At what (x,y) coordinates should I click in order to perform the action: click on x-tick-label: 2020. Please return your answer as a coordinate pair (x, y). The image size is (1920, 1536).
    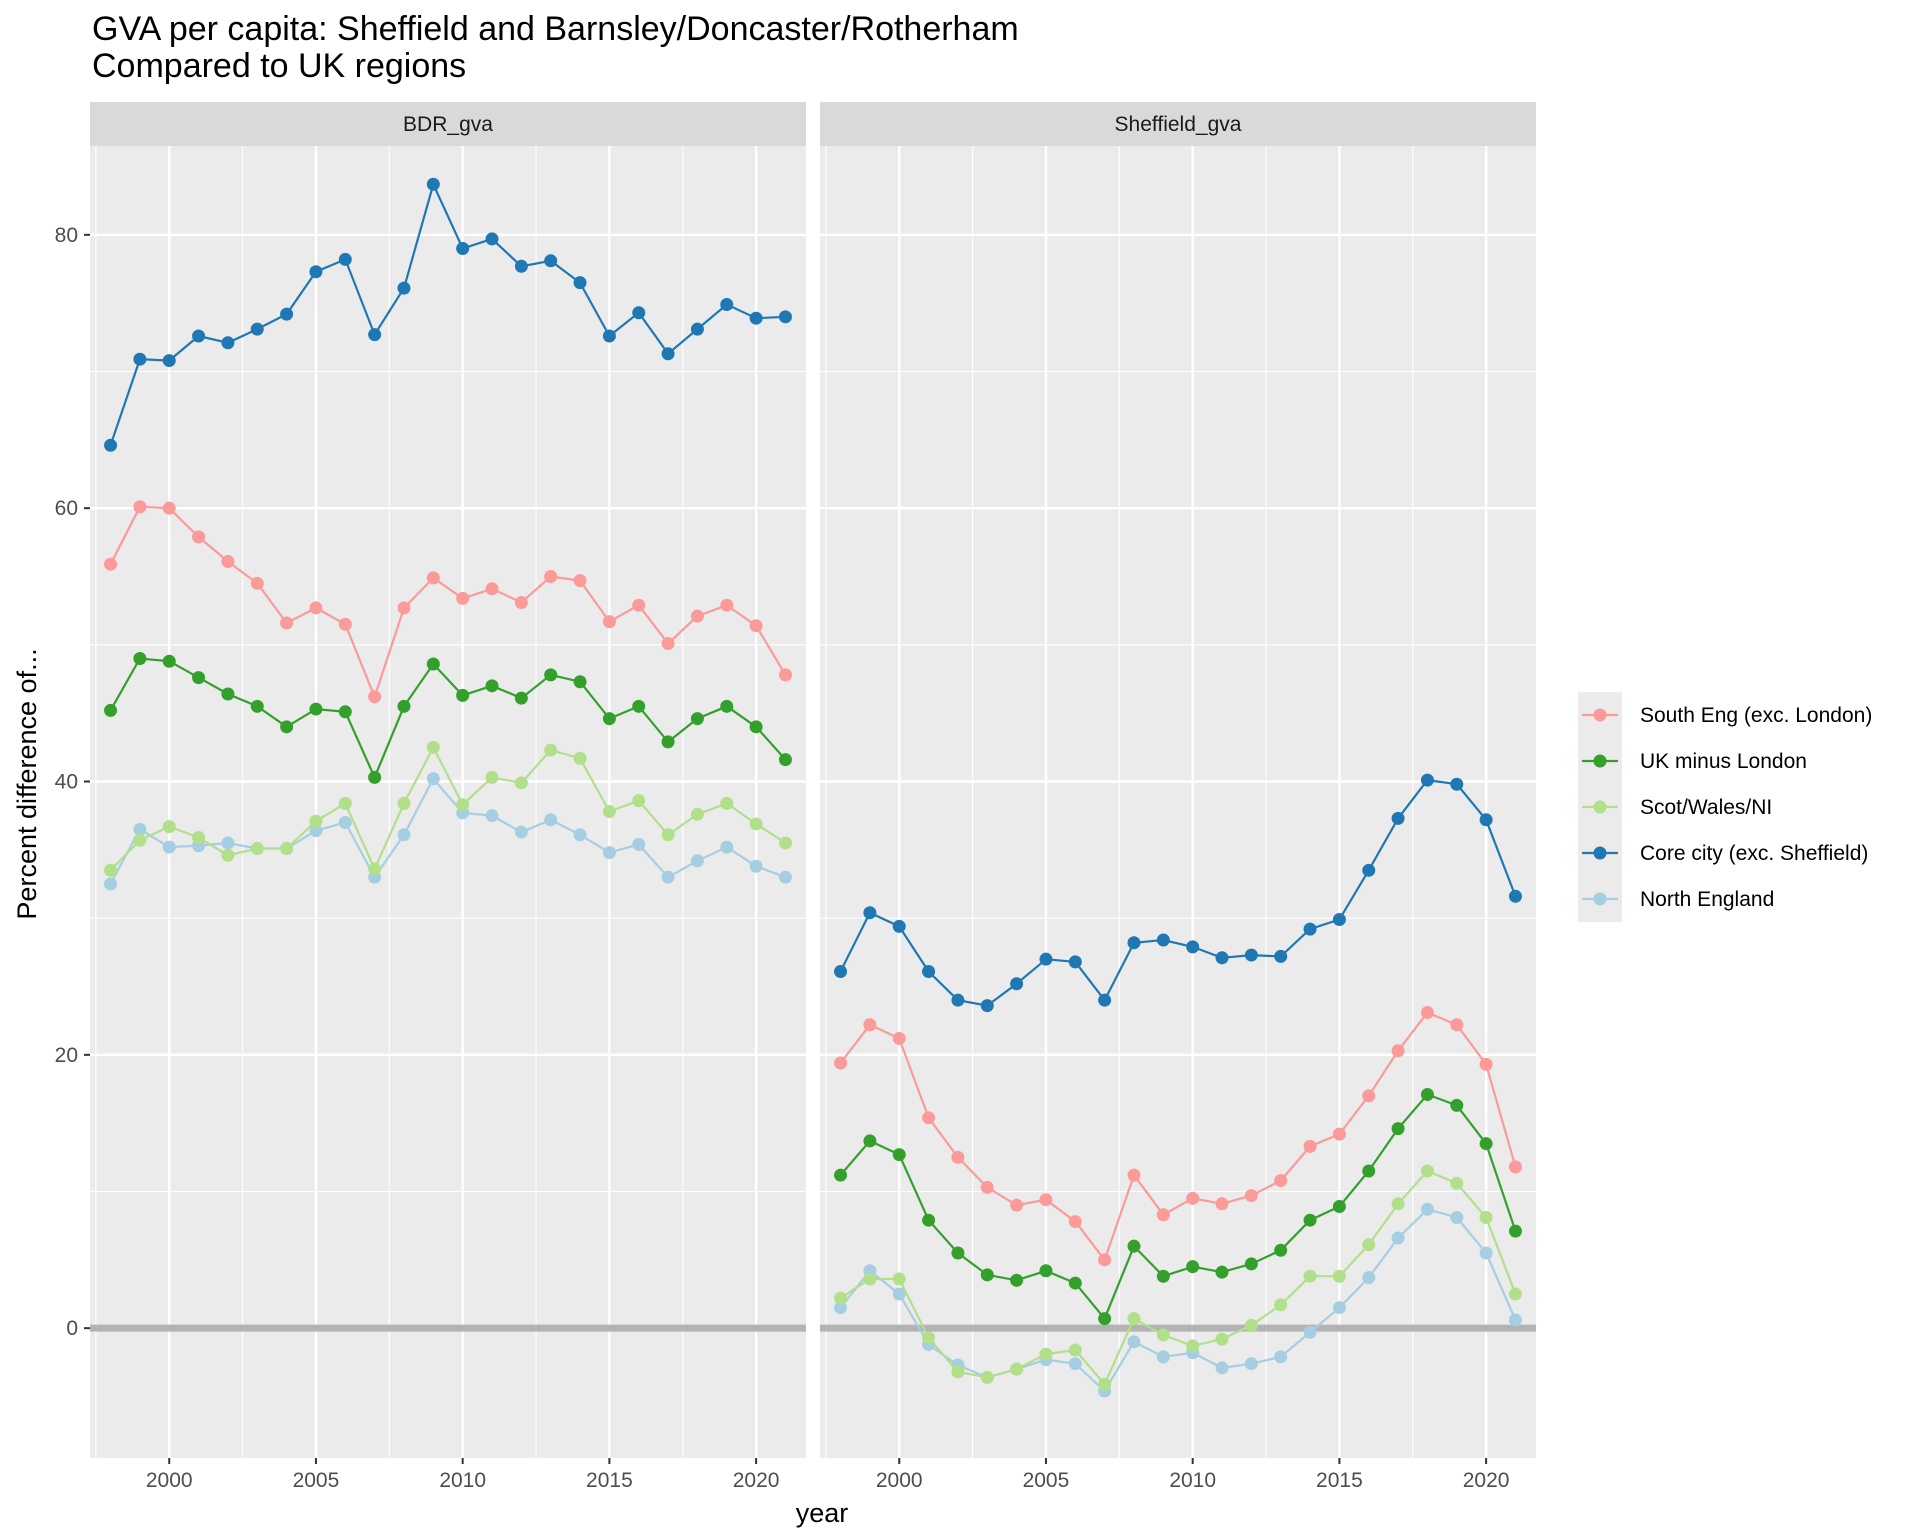
    Looking at the image, I should click on (756, 1480).